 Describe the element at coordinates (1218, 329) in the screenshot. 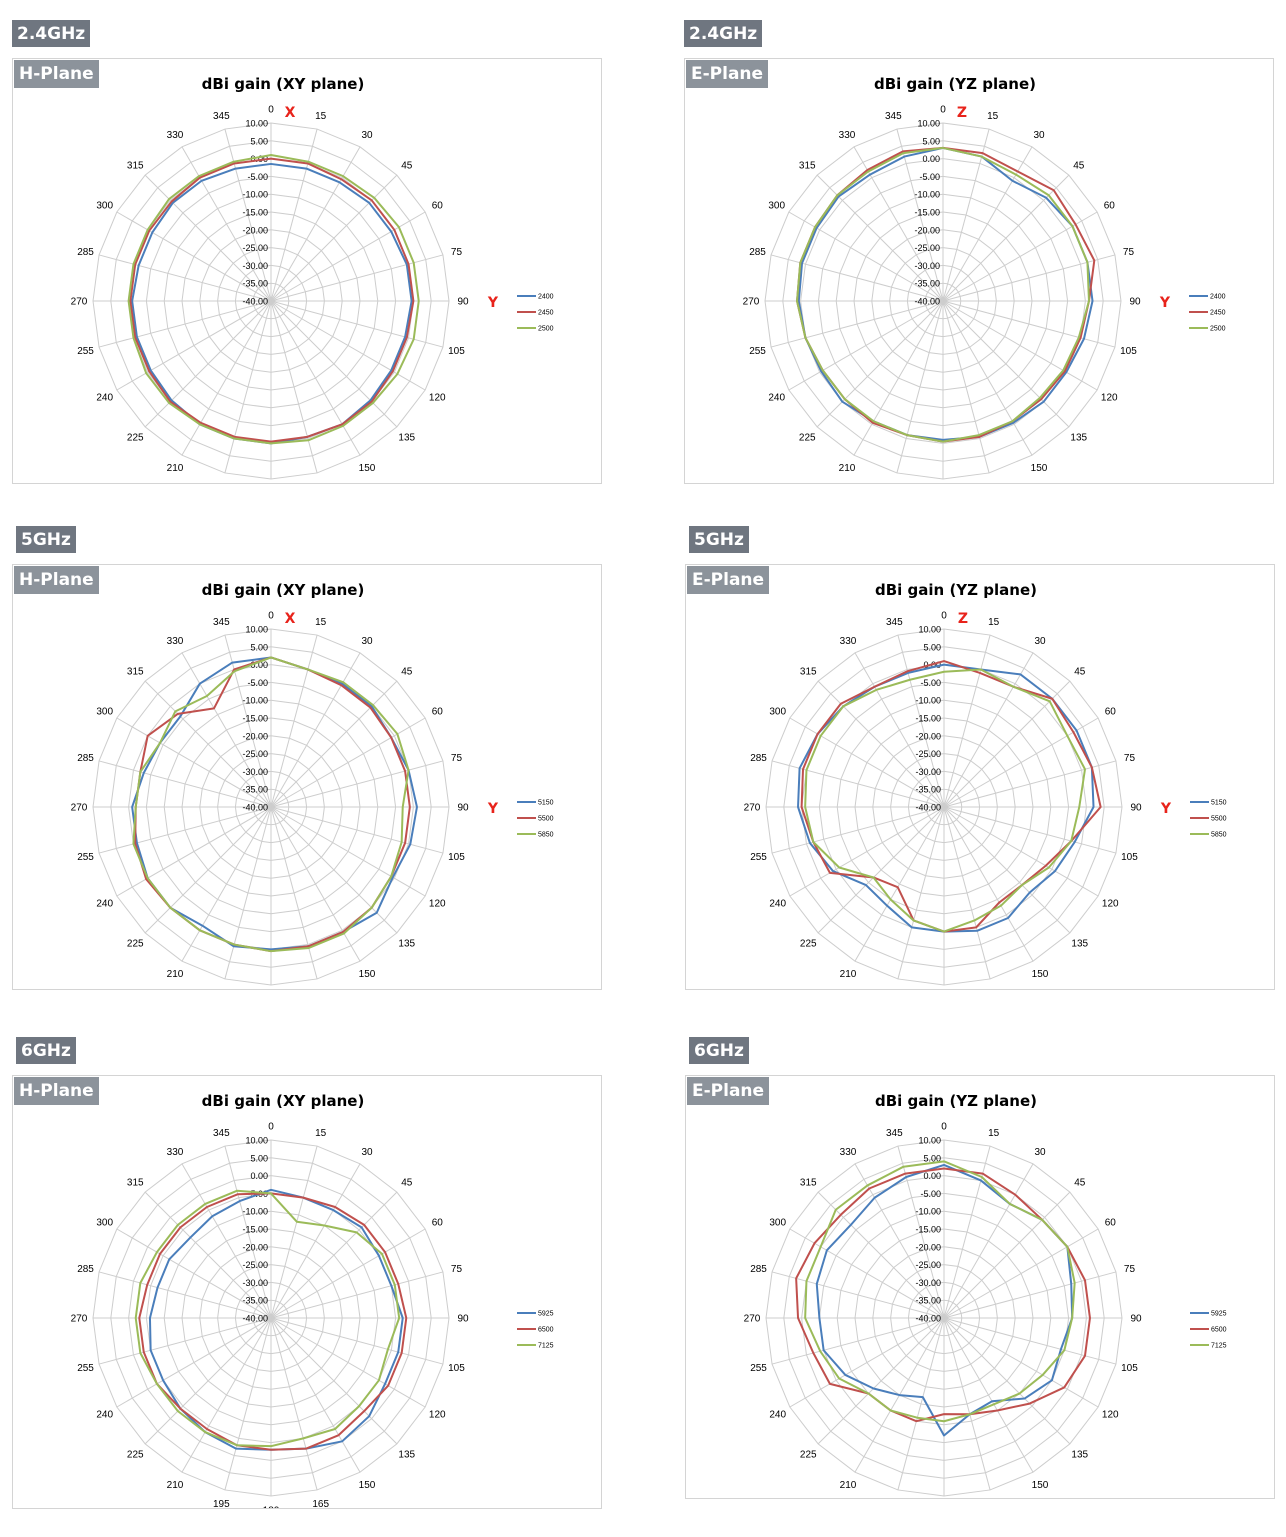

I see `legend-label: 2500` at that location.